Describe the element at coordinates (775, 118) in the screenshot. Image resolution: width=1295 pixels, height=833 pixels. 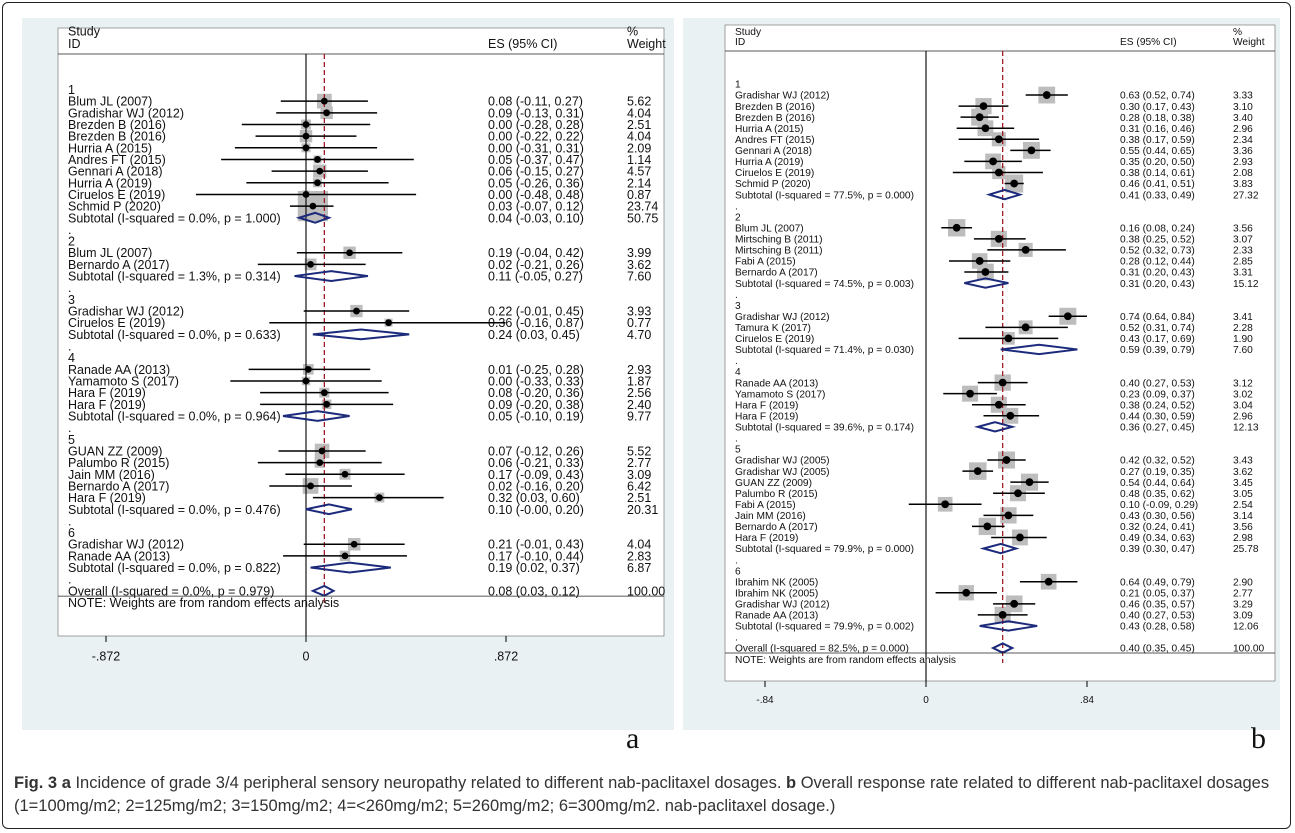
I see `study-name: Brezden B (2016)` at that location.